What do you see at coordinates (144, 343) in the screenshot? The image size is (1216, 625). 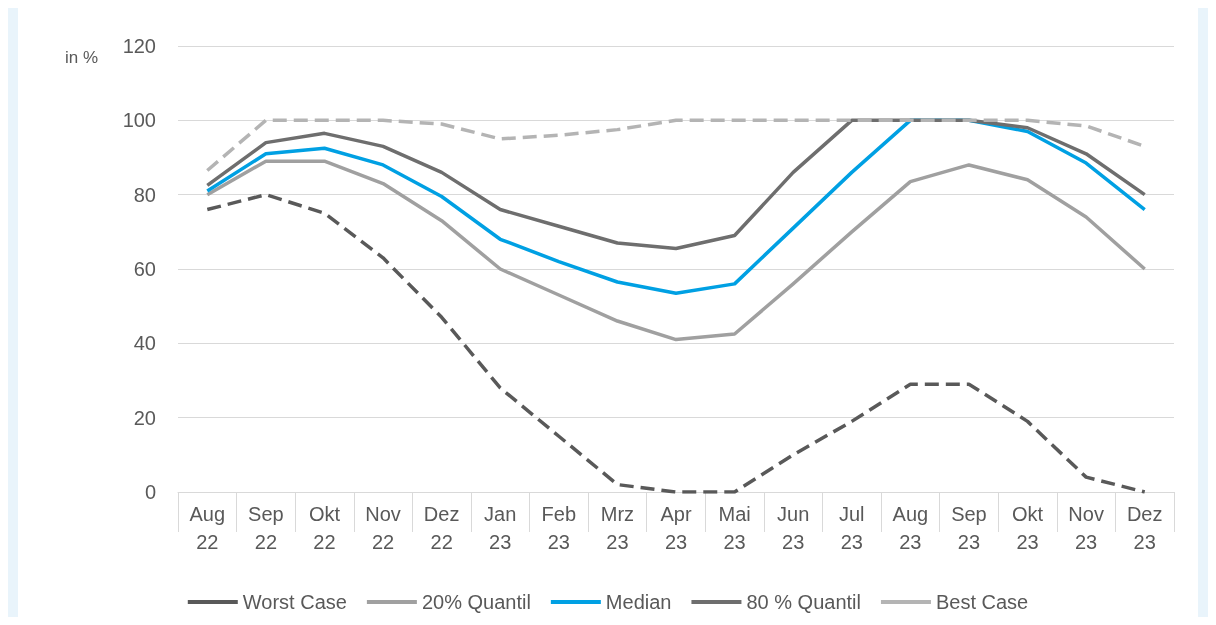 I see `y-tick-label: 40` at bounding box center [144, 343].